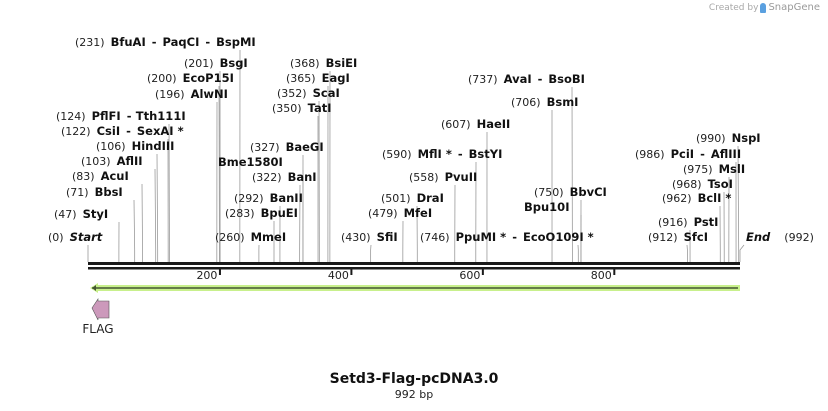 The width and height of the screenshot is (828, 411). What do you see at coordinates (190, 78) in the screenshot?
I see `site-label: (200) EcoP15I` at bounding box center [190, 78].